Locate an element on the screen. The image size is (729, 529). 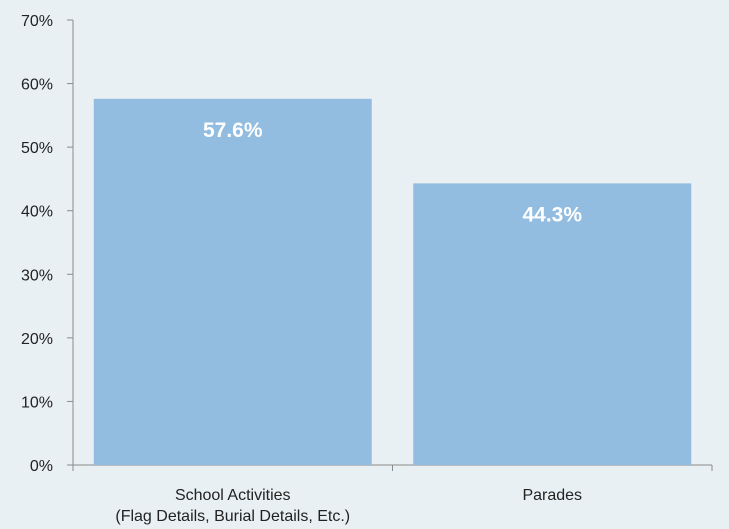
y-tick-label: 20% is located at coordinates (37, 339).